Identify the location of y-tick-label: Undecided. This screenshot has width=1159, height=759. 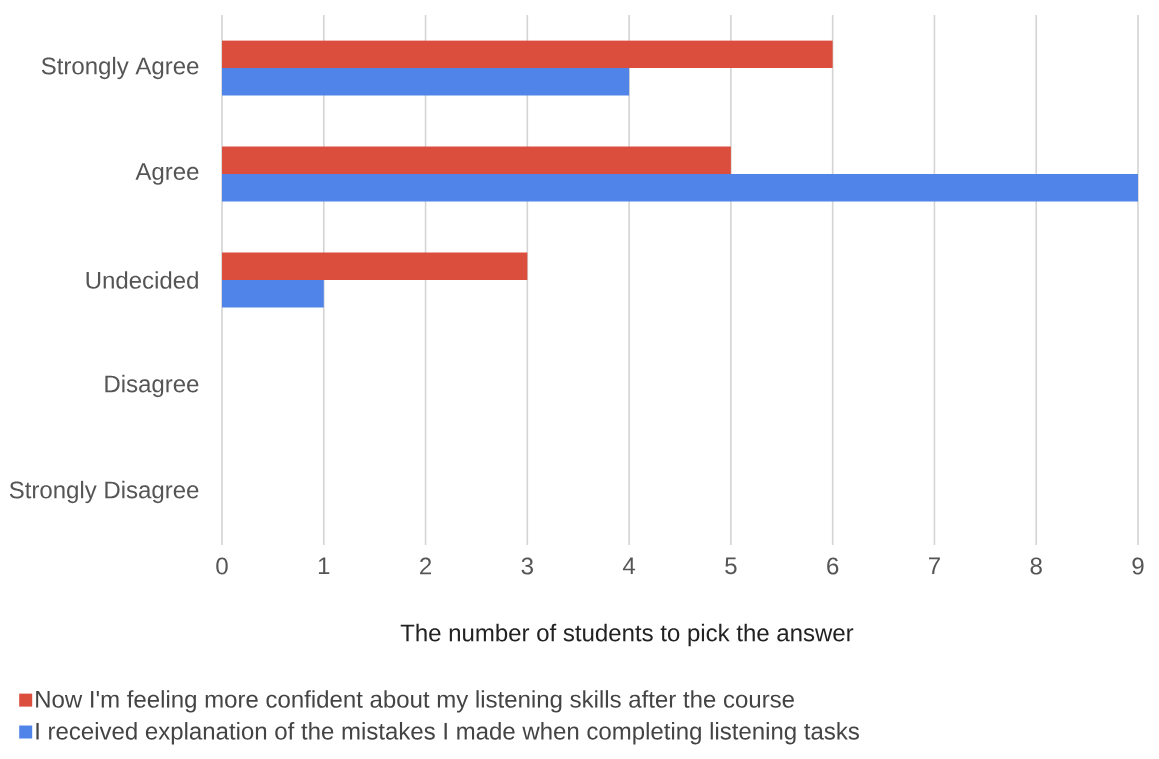
(142, 280).